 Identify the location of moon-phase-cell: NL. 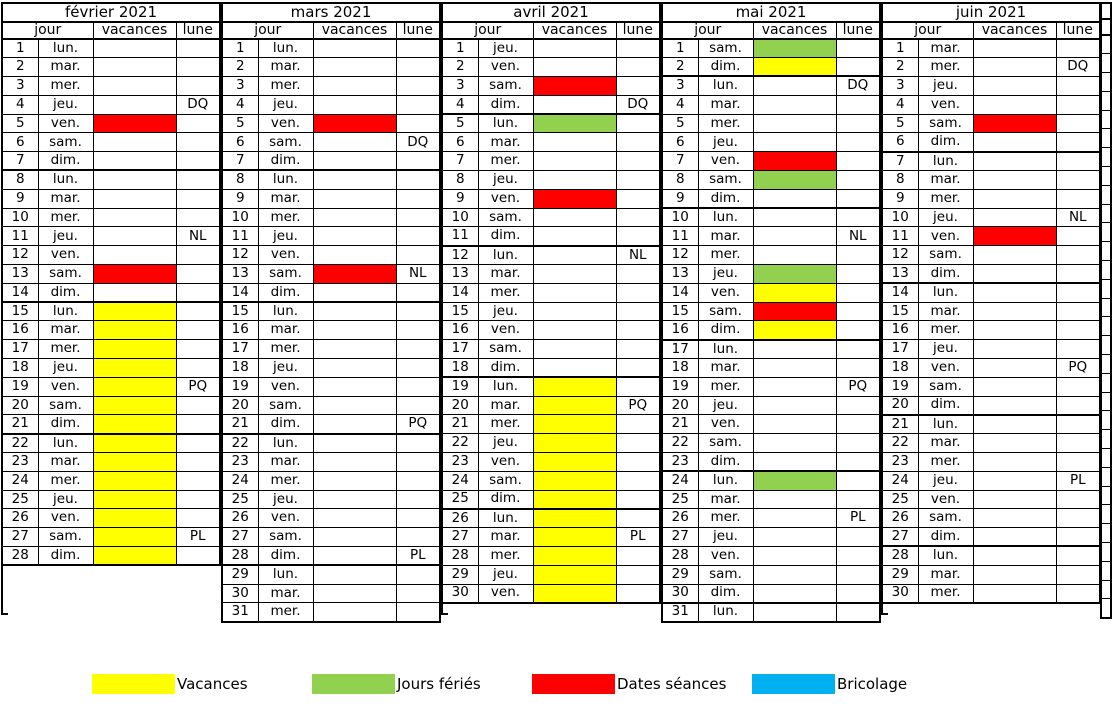
(1078, 217).